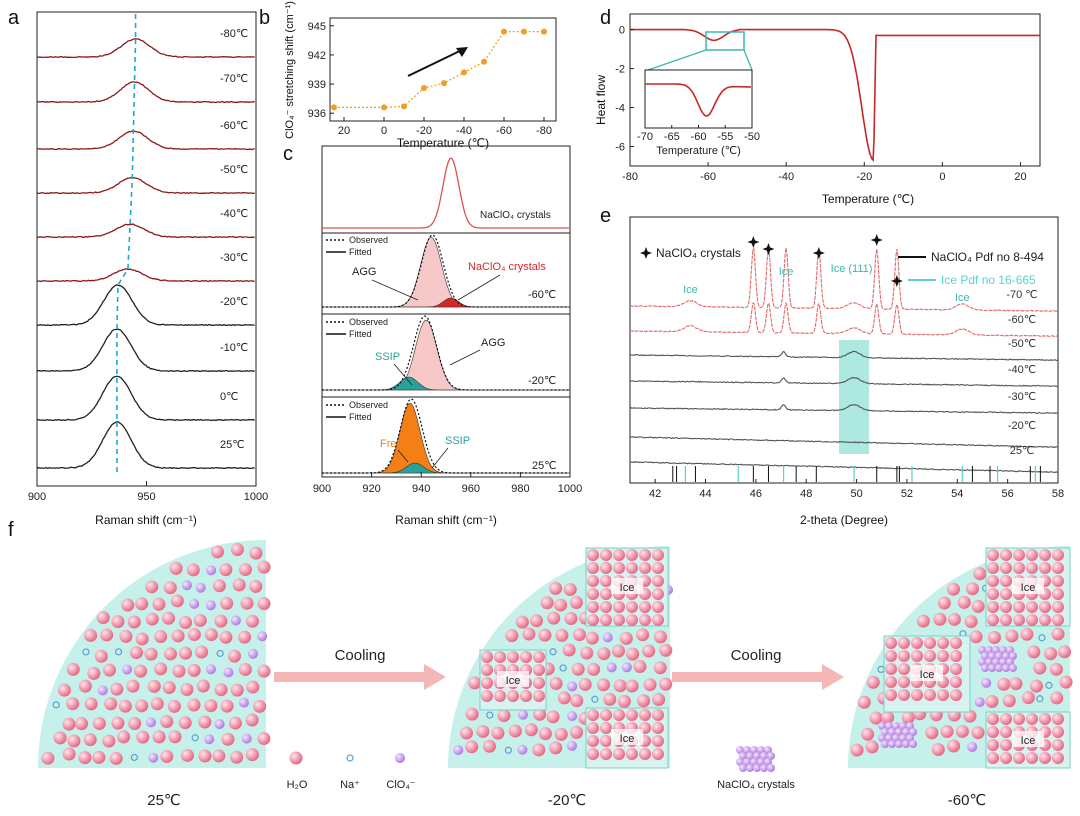  Describe the element at coordinates (907, 494) in the screenshot. I see `panel-e-xtick-label: 52` at that location.